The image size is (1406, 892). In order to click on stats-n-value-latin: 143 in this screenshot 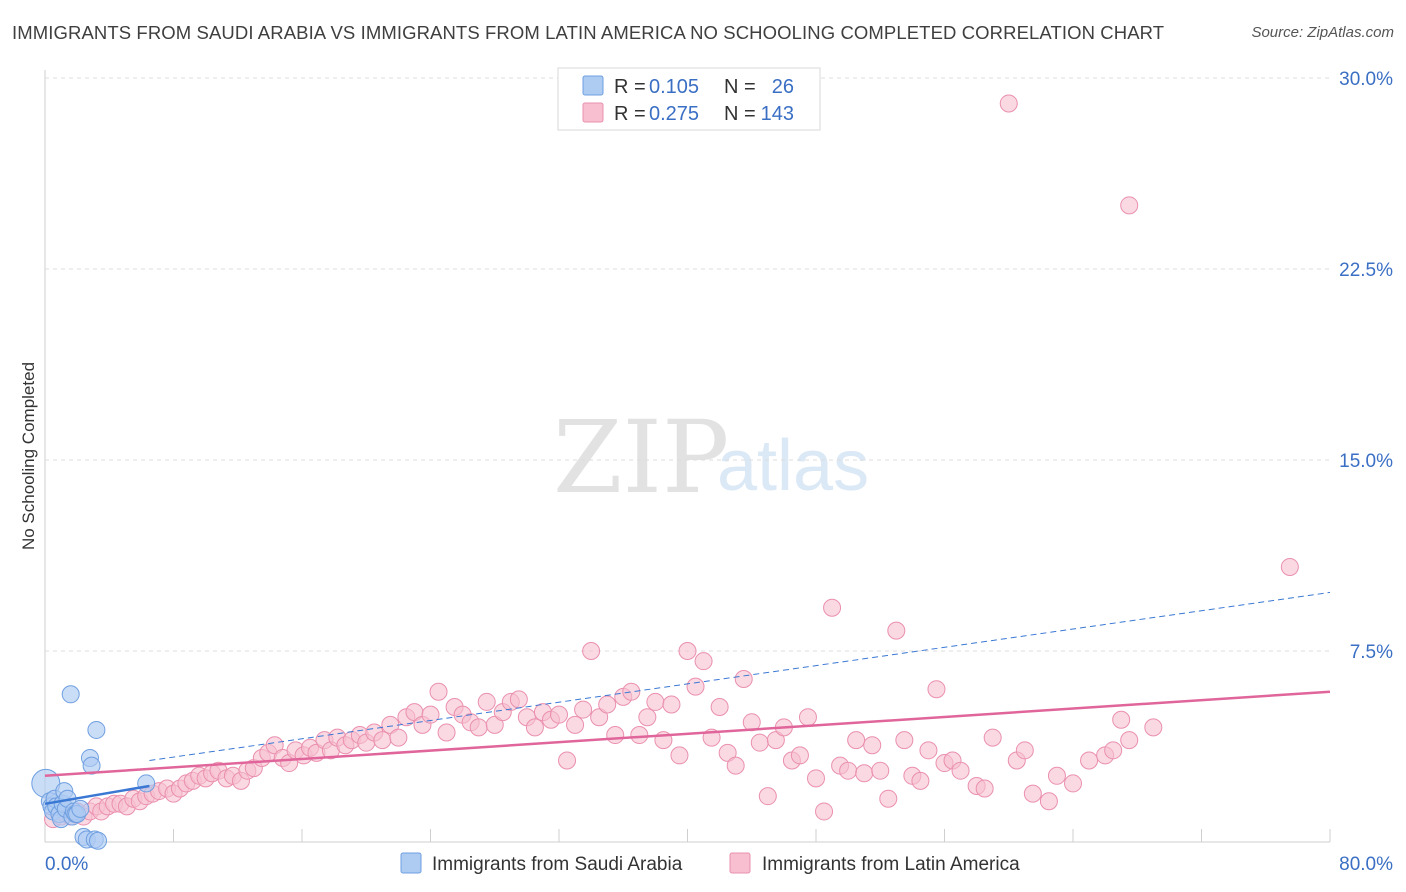, I will do `click(777, 114)`.